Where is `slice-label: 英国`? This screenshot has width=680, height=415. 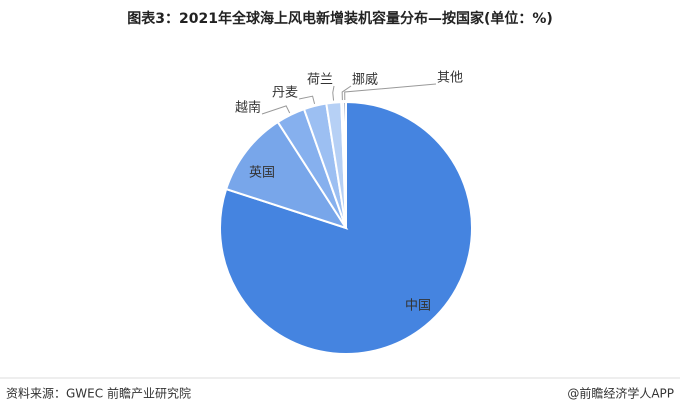 slice-label: 英国 is located at coordinates (262, 173).